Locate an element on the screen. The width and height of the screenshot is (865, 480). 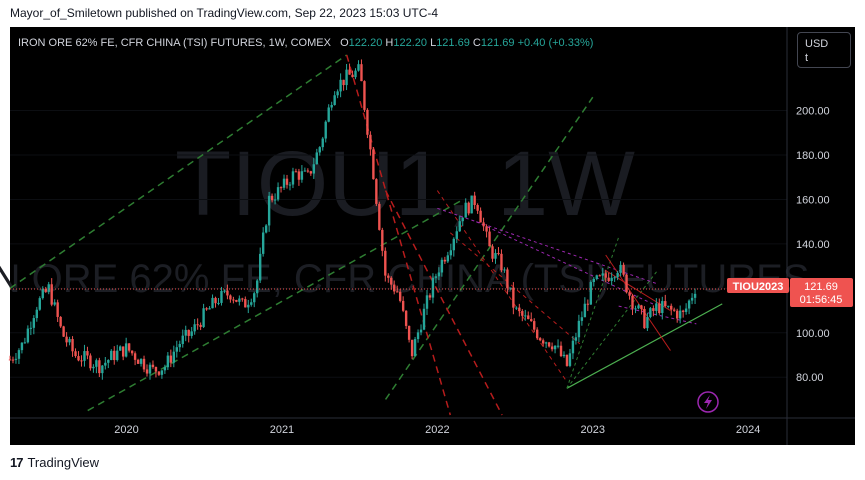
currency-line2: t is located at coordinates (807, 58).